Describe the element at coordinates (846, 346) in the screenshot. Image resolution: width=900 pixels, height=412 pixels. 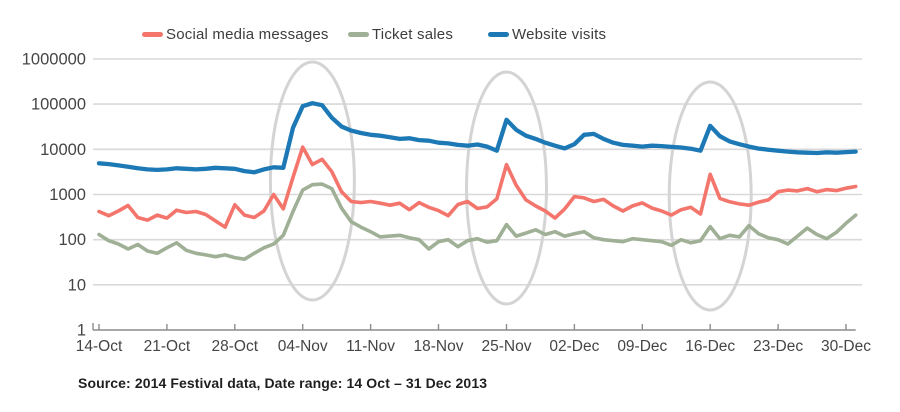
I see `x-tick-label-30-dec: 30-Dec` at that location.